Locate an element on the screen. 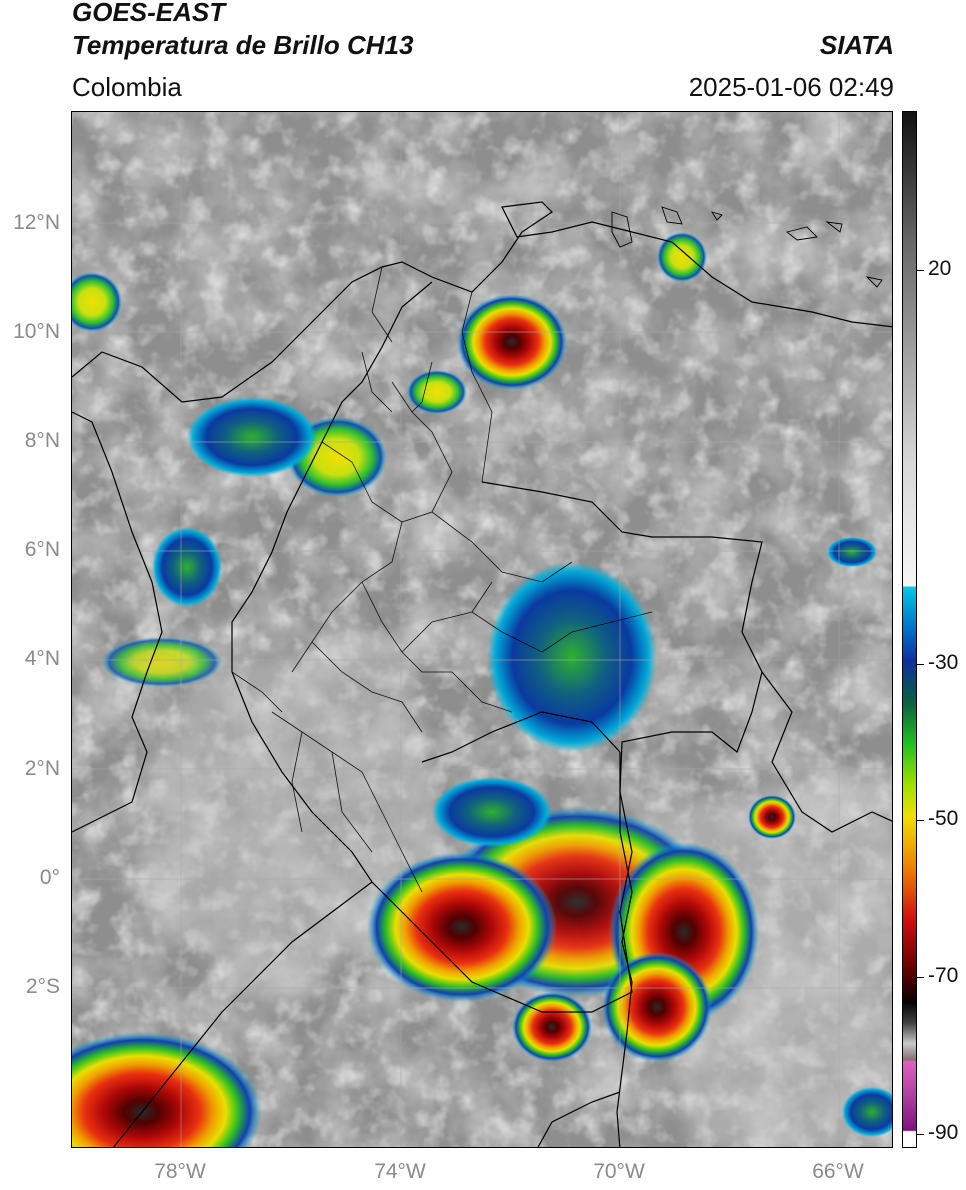 The image size is (966, 1190). temperature-colorbar is located at coordinates (909, 629).